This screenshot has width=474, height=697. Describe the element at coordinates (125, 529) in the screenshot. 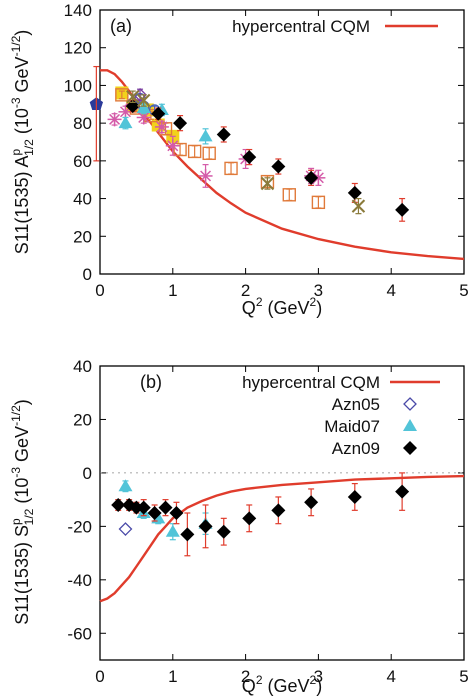

I see `panel-b-point-diamond-open` at that location.